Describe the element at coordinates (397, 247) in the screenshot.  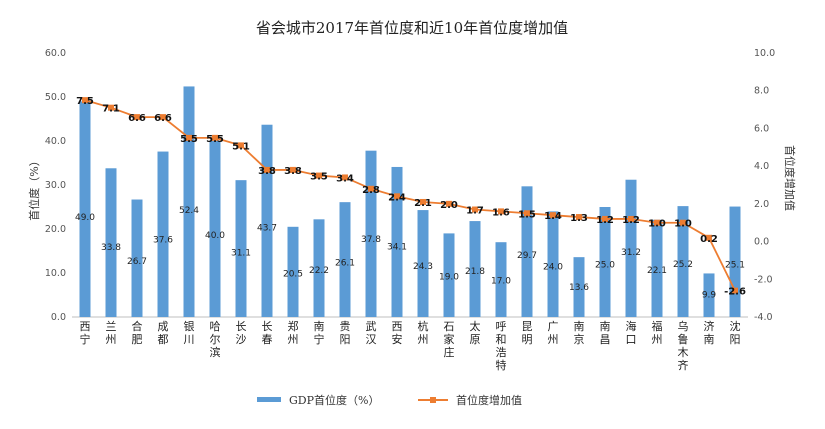
I see `bar-value-label: 34.1` at that location.